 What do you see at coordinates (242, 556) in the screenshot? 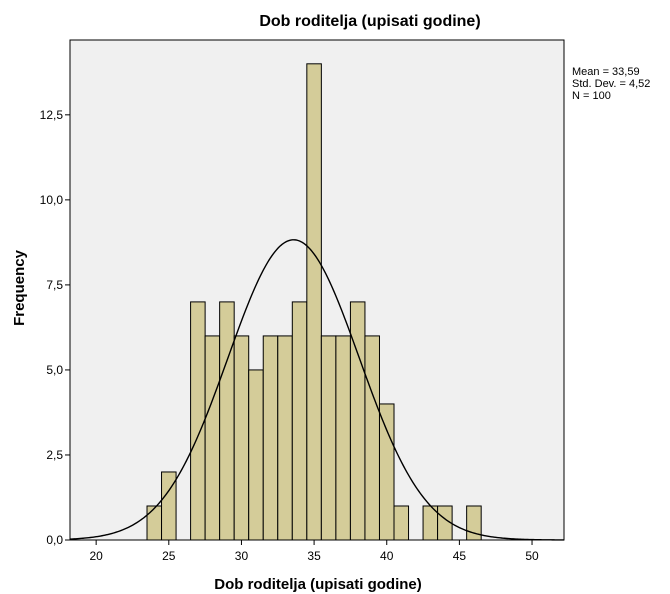
I see `x-tick-label: 30` at bounding box center [242, 556].